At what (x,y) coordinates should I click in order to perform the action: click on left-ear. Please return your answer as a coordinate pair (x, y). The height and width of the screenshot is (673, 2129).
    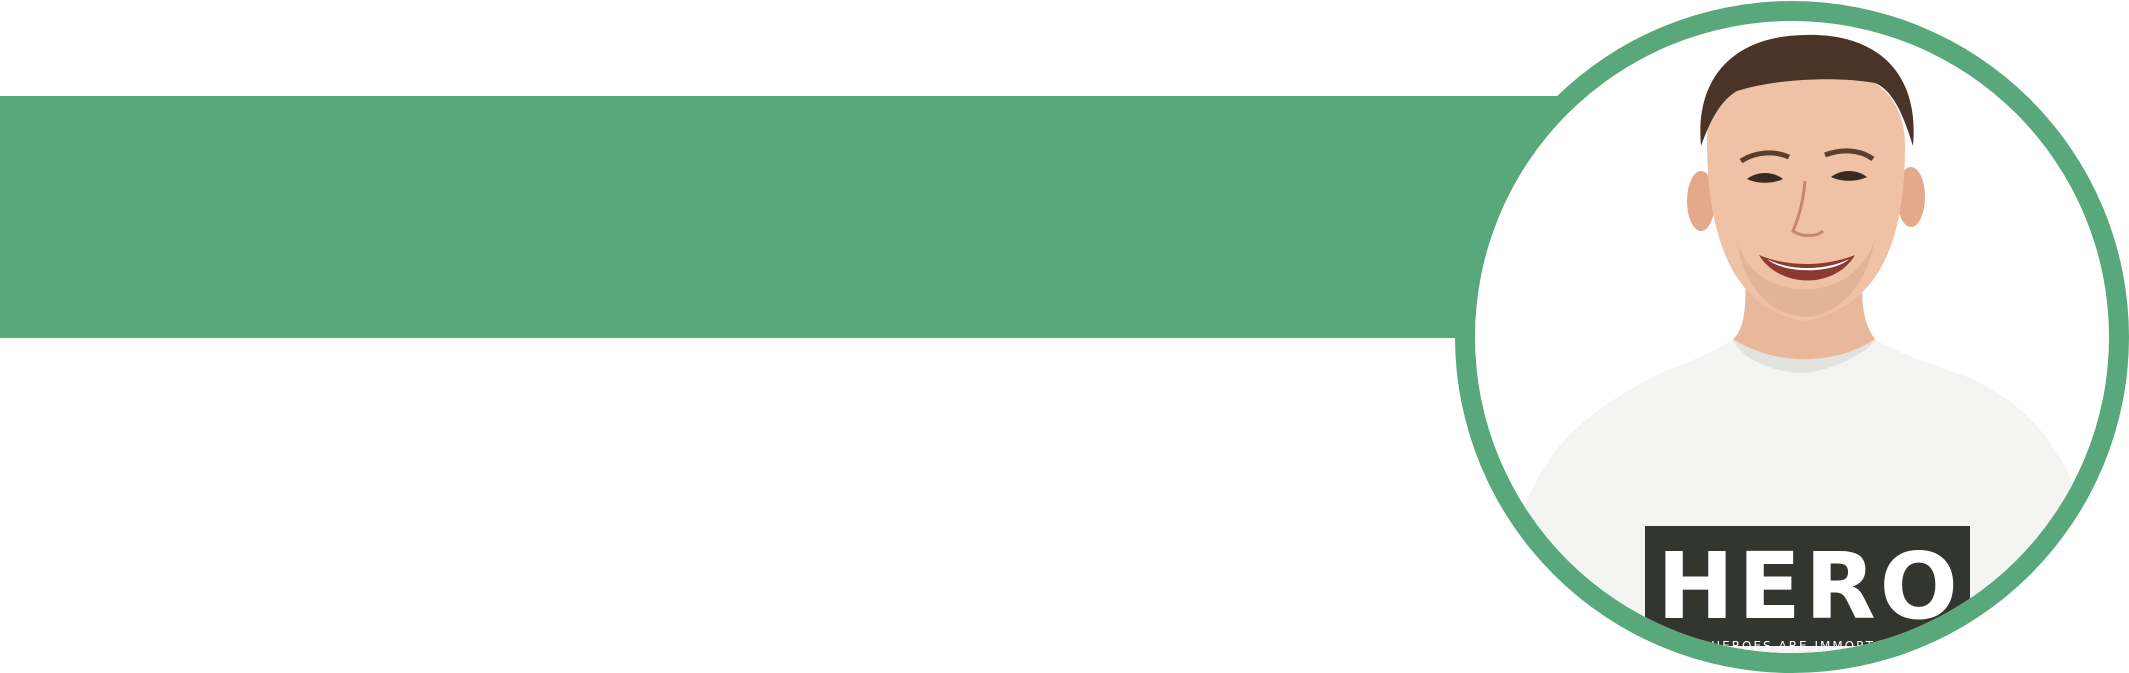
    Looking at the image, I should click on (1701, 201).